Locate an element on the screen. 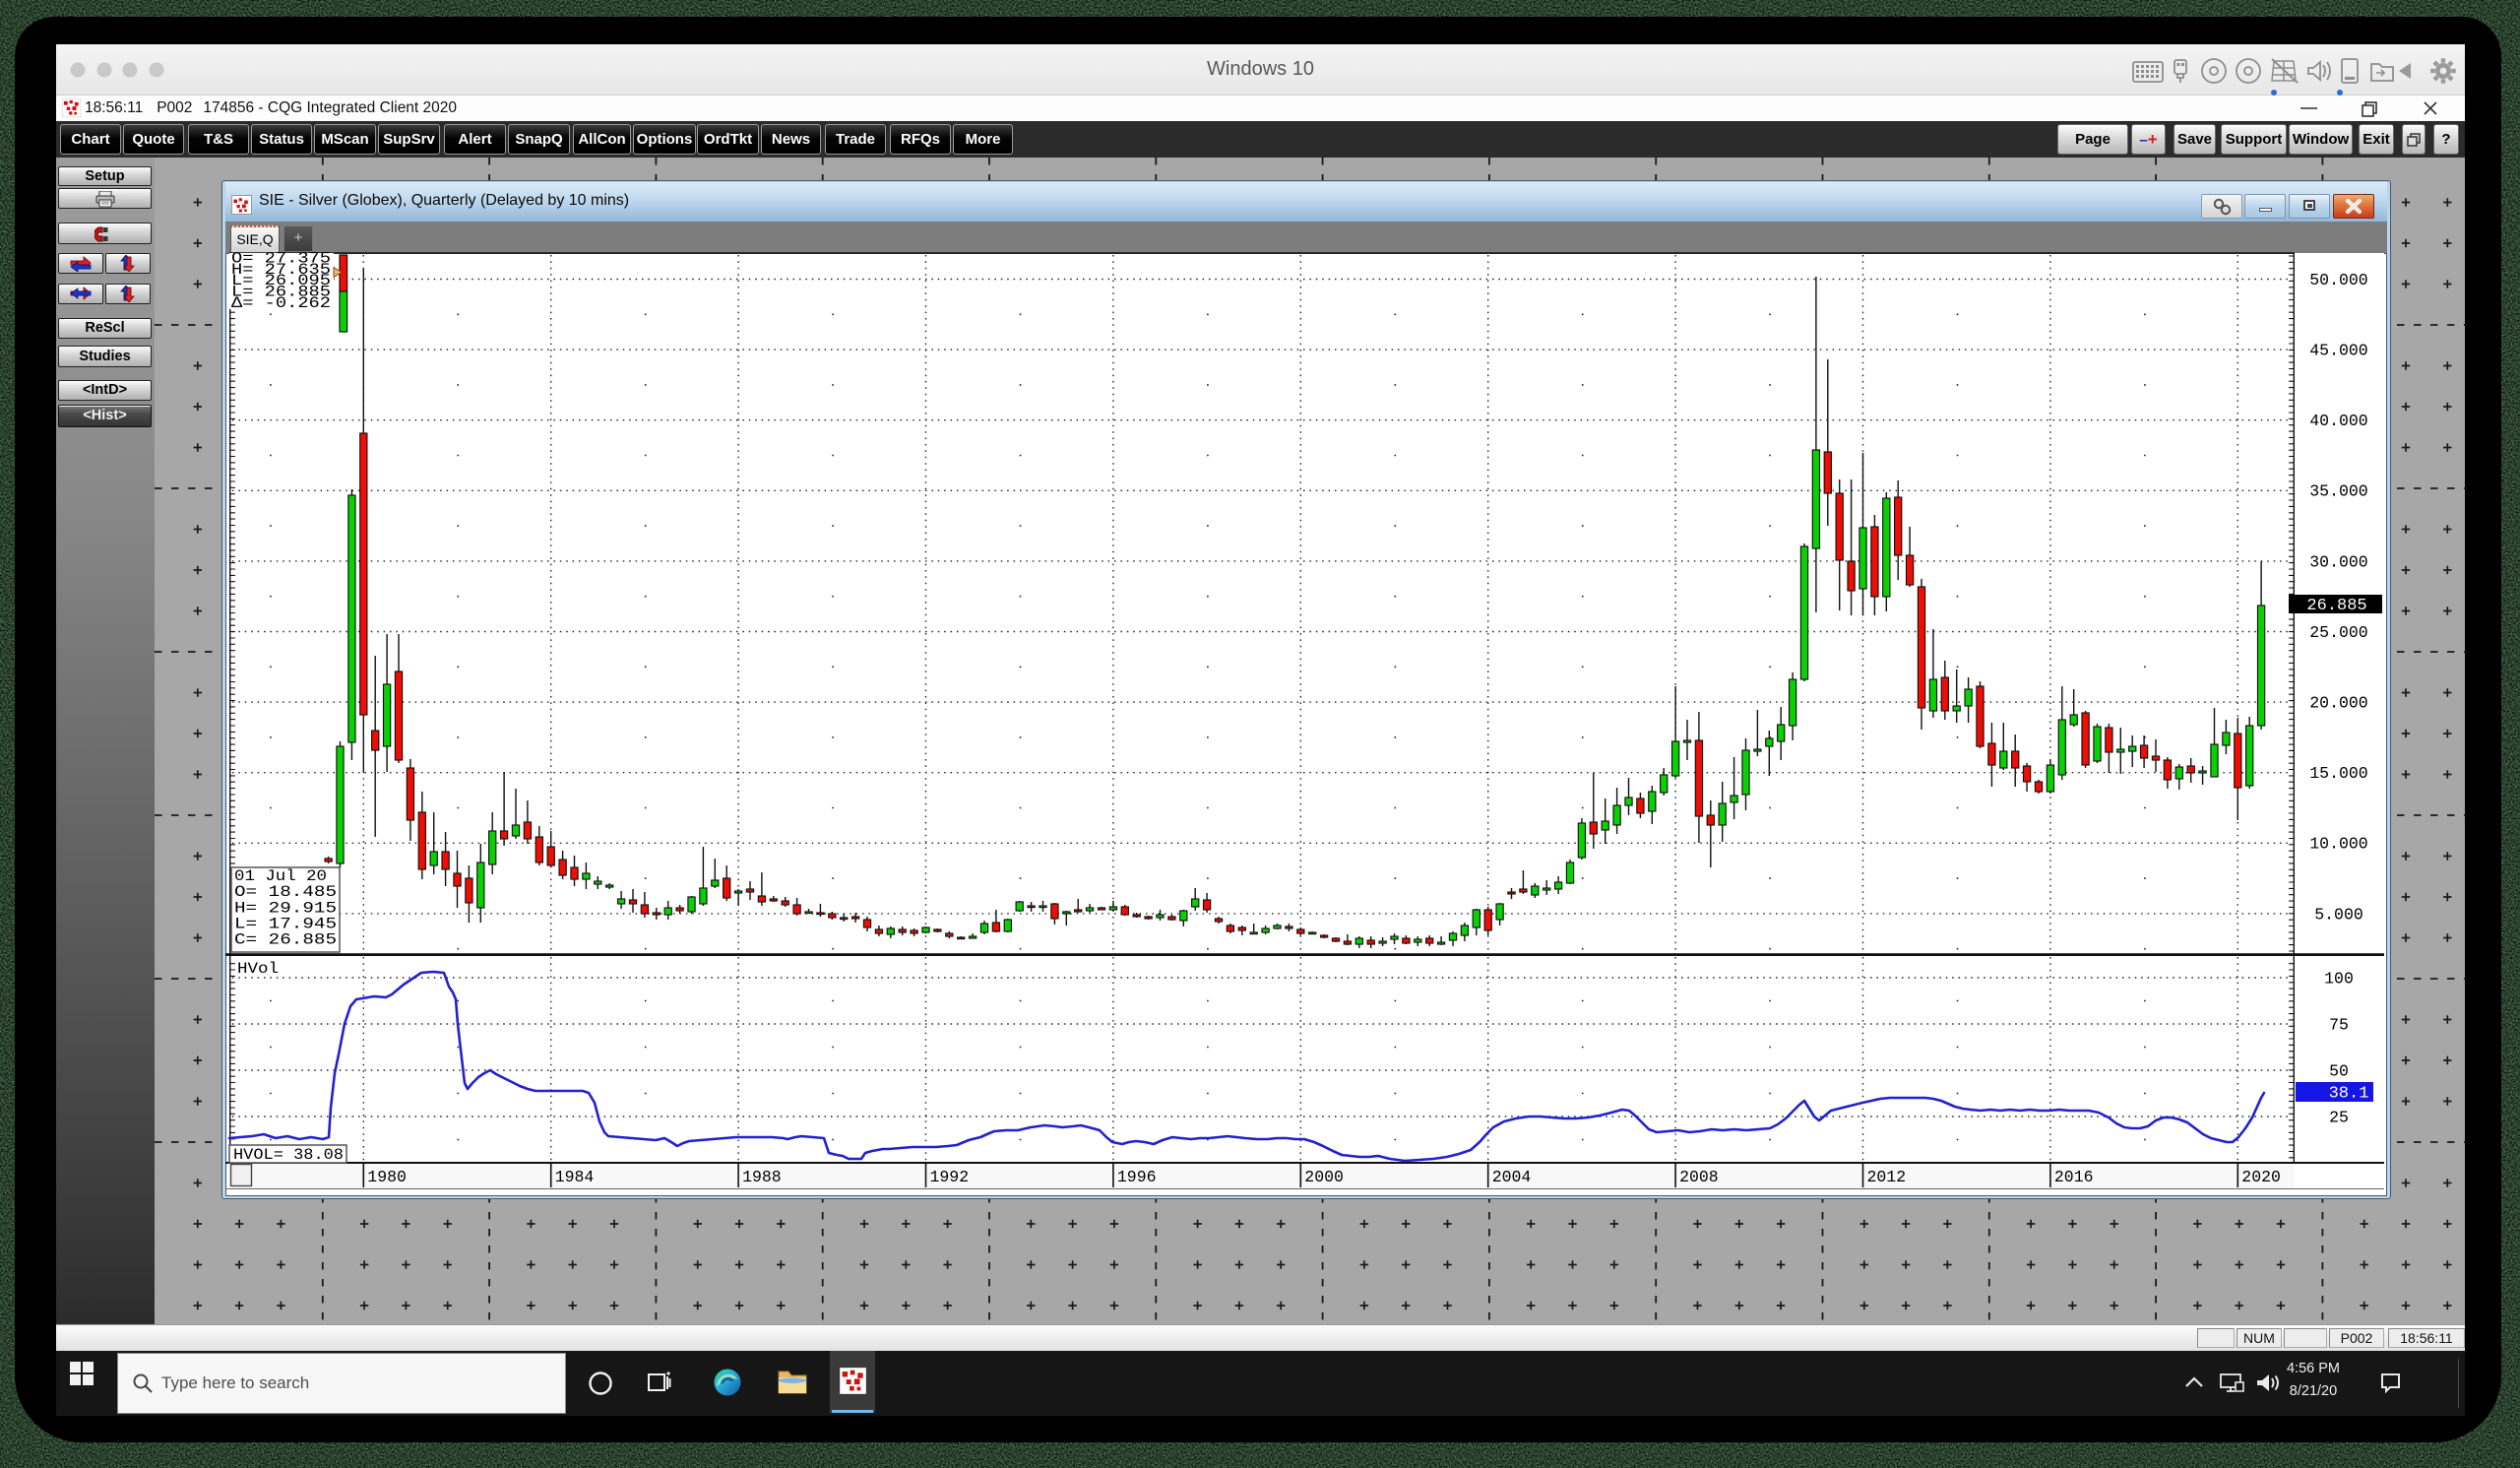  svg-text: 2008 is located at coordinates (1699, 1177).